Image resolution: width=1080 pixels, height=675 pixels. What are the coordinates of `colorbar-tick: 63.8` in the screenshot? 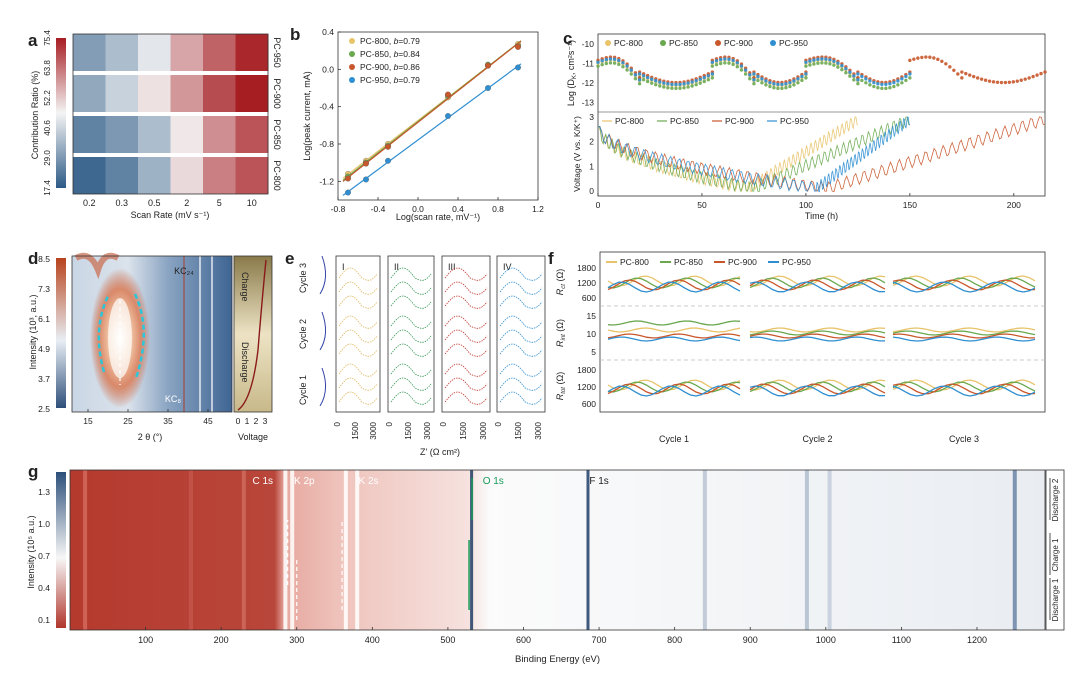 It's located at (47, 68).